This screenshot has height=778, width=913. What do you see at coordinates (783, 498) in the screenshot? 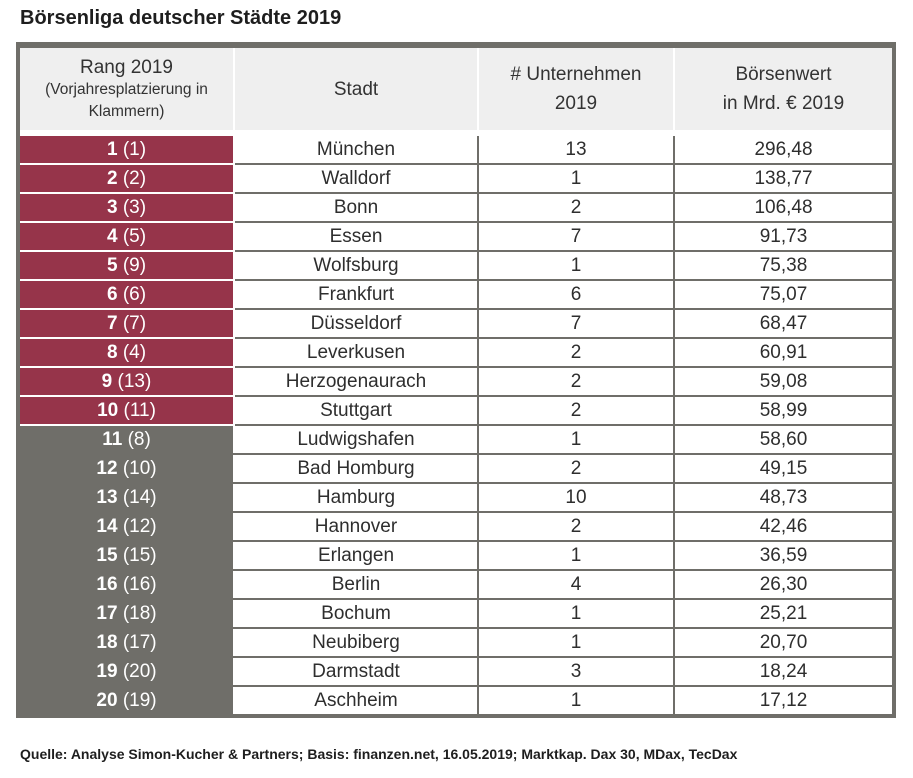
I see `market-value-cell: 48,73` at bounding box center [783, 498].